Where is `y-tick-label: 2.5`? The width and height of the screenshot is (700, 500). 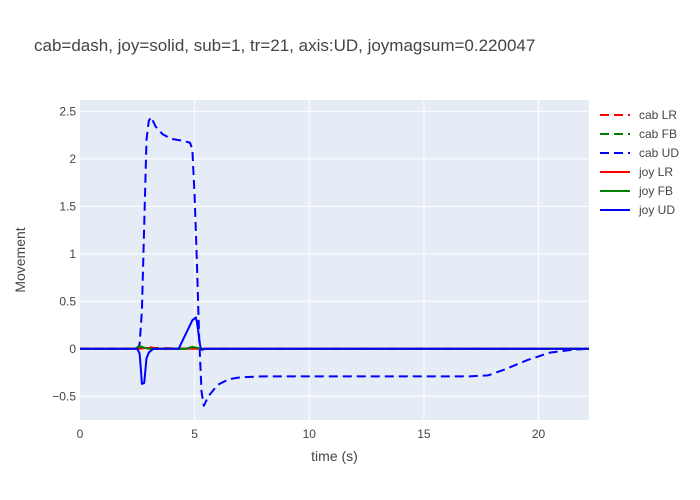 y-tick-label: 2.5 is located at coordinates (67, 111).